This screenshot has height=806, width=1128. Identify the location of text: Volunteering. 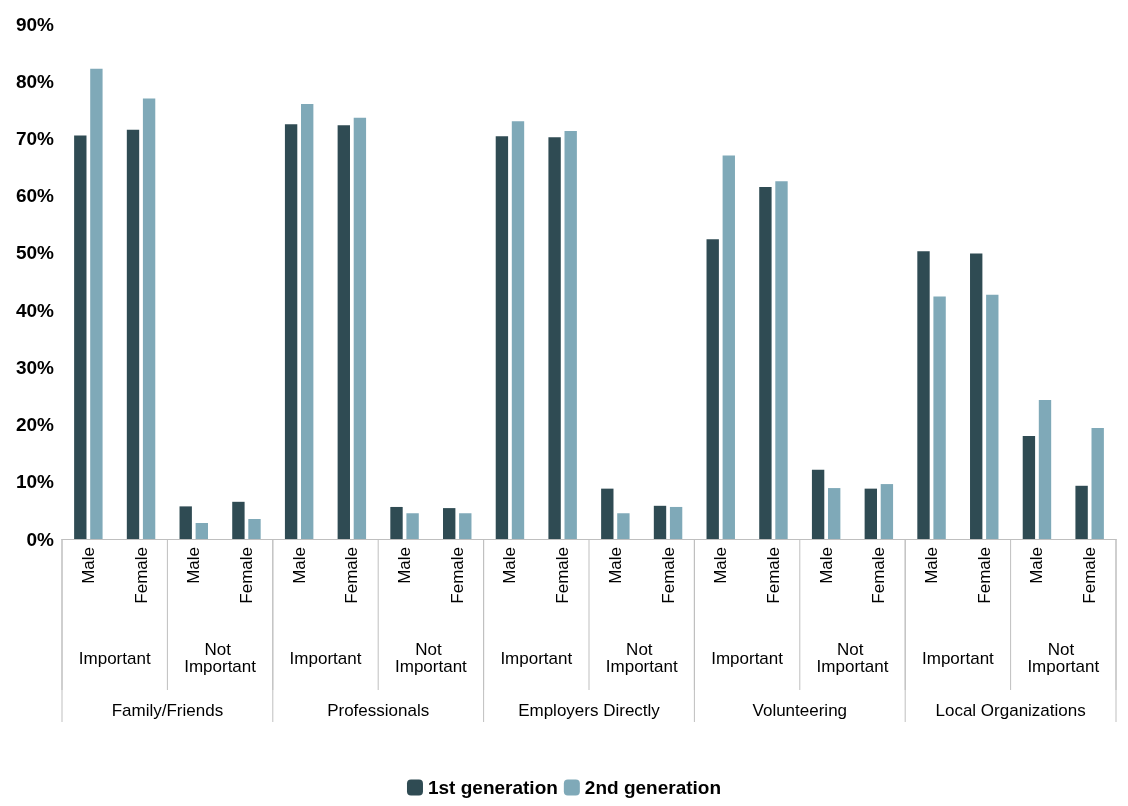
(800, 710).